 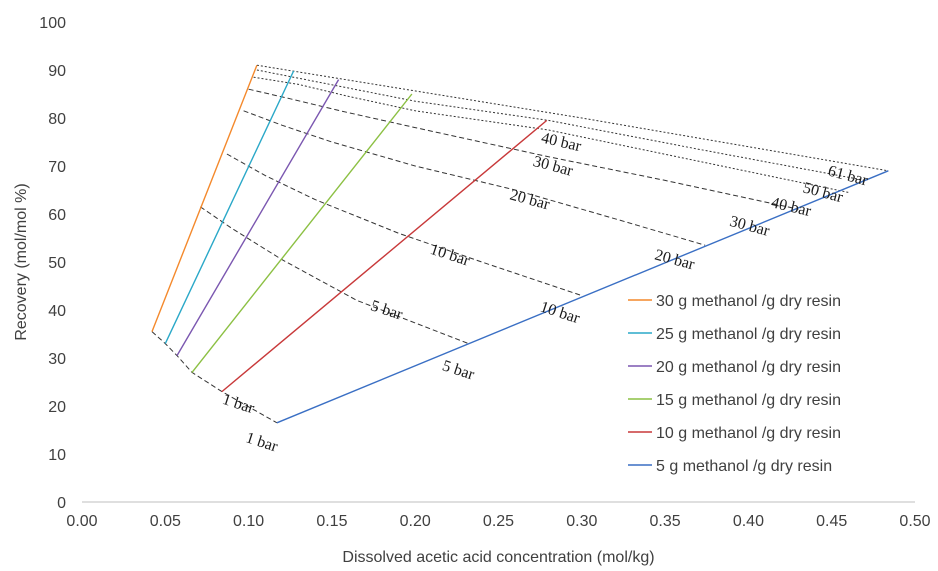 What do you see at coordinates (334, 275) in the screenshot?
I see `isobar-5-bar` at bounding box center [334, 275].